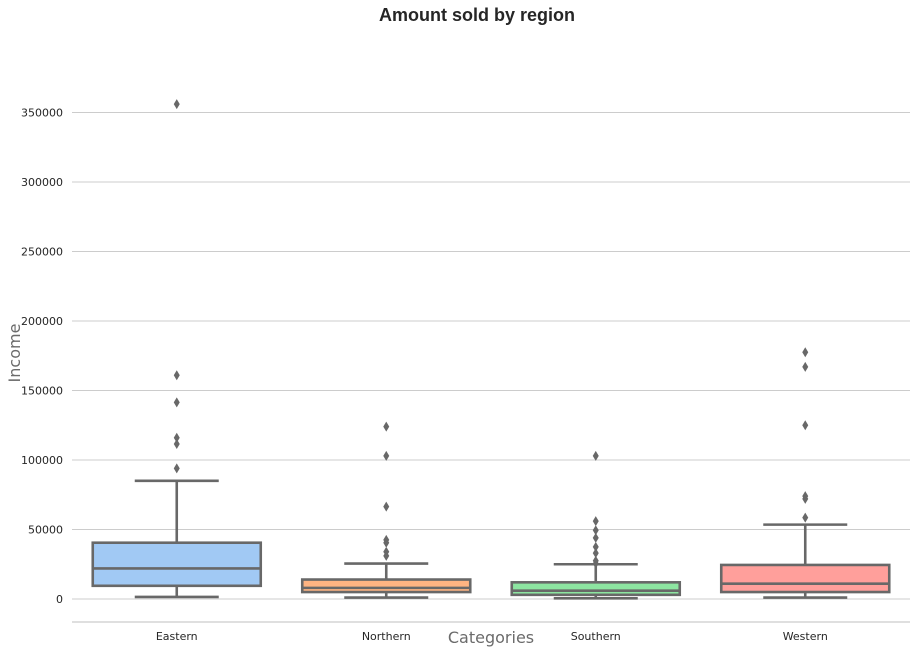 This screenshot has width=922, height=668. Describe the element at coordinates (177, 349) in the screenshot. I see `box-eastern` at that location.